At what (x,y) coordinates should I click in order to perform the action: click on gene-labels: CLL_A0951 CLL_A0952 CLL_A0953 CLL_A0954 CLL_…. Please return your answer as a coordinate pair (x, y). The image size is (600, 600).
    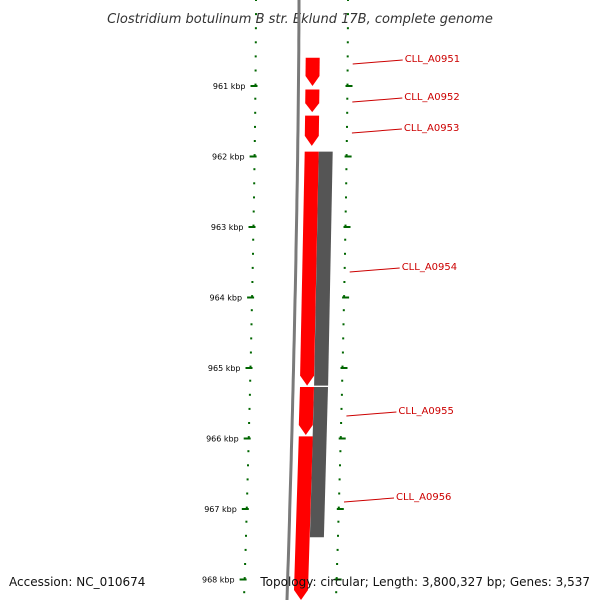
    Looking at the image, I should click on (401, 278).